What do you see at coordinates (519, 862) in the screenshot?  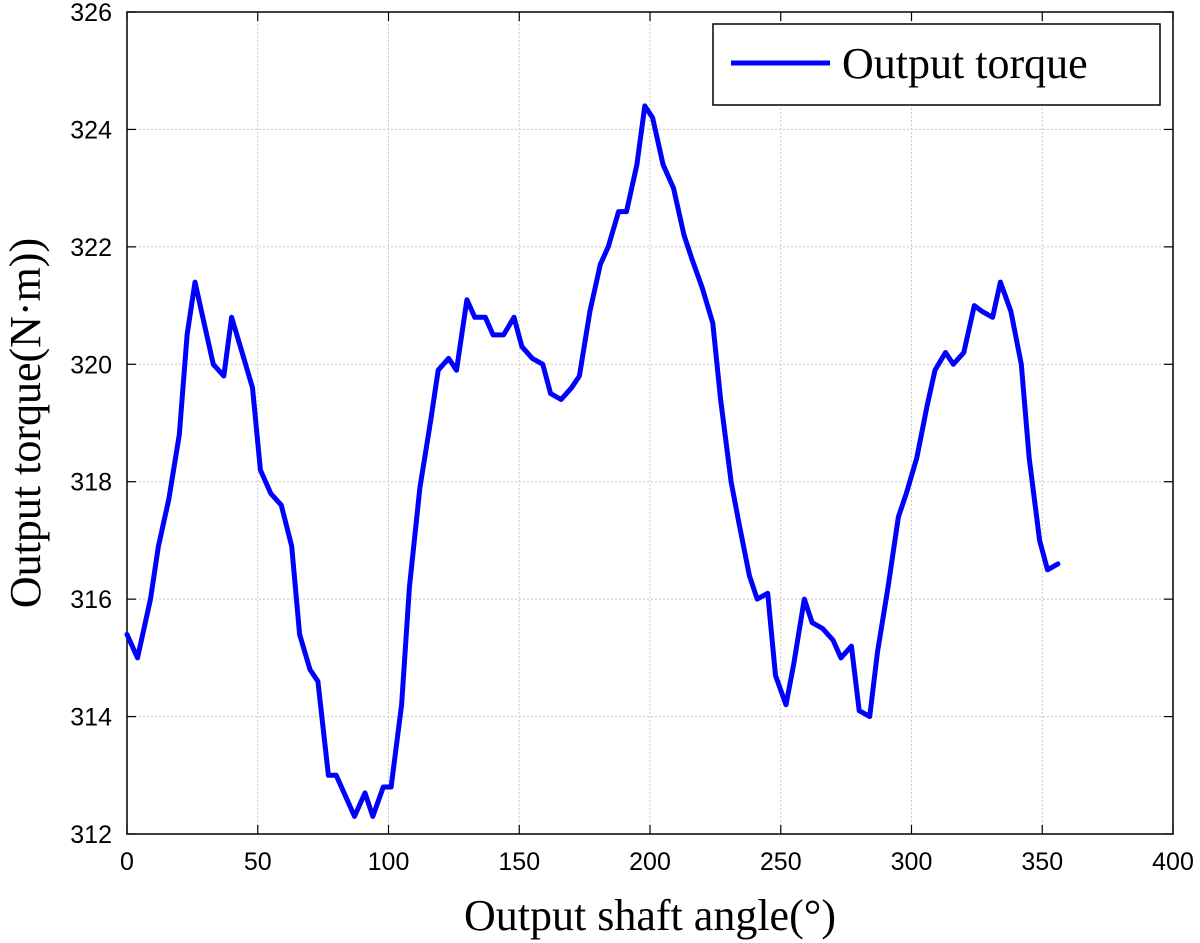 I see `x-tick-label: 150` at bounding box center [519, 862].